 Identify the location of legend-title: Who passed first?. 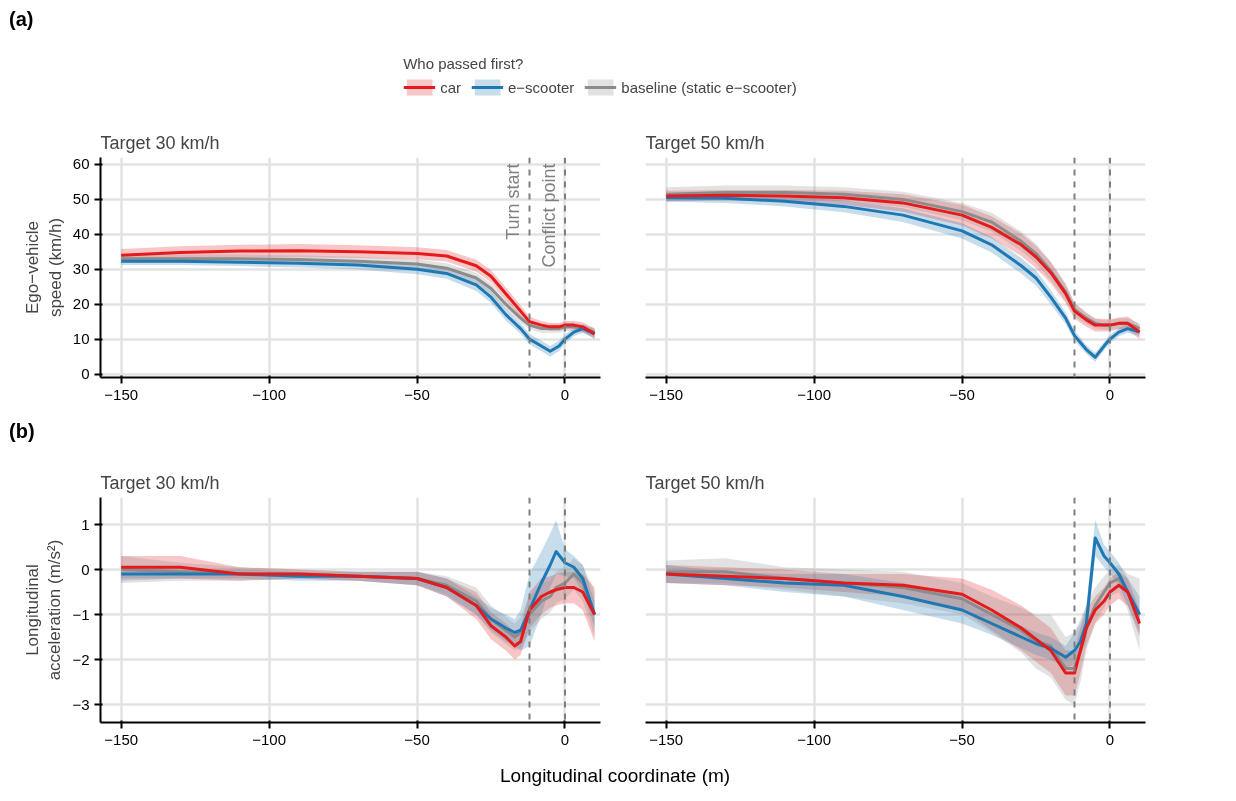
(464, 63).